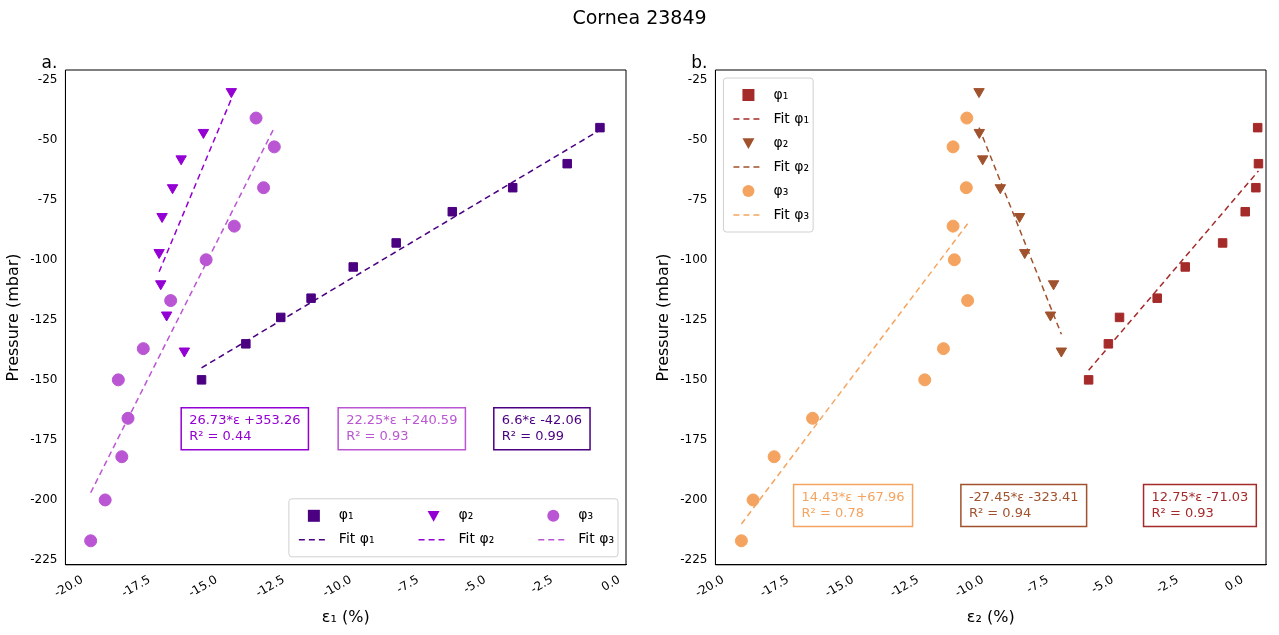  Describe the element at coordinates (699, 61) in the screenshot. I see `chart-subtitle: b.` at that location.